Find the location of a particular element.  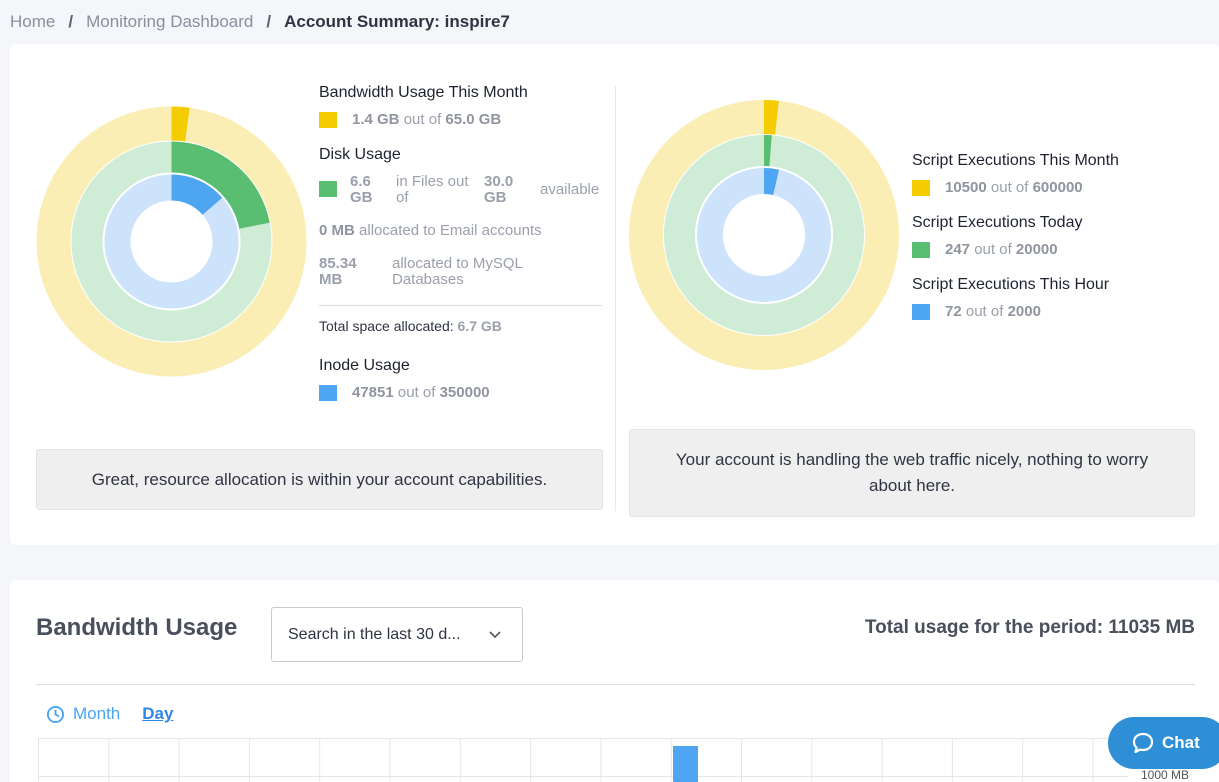

script-executions-donut is located at coordinates (764, 235).